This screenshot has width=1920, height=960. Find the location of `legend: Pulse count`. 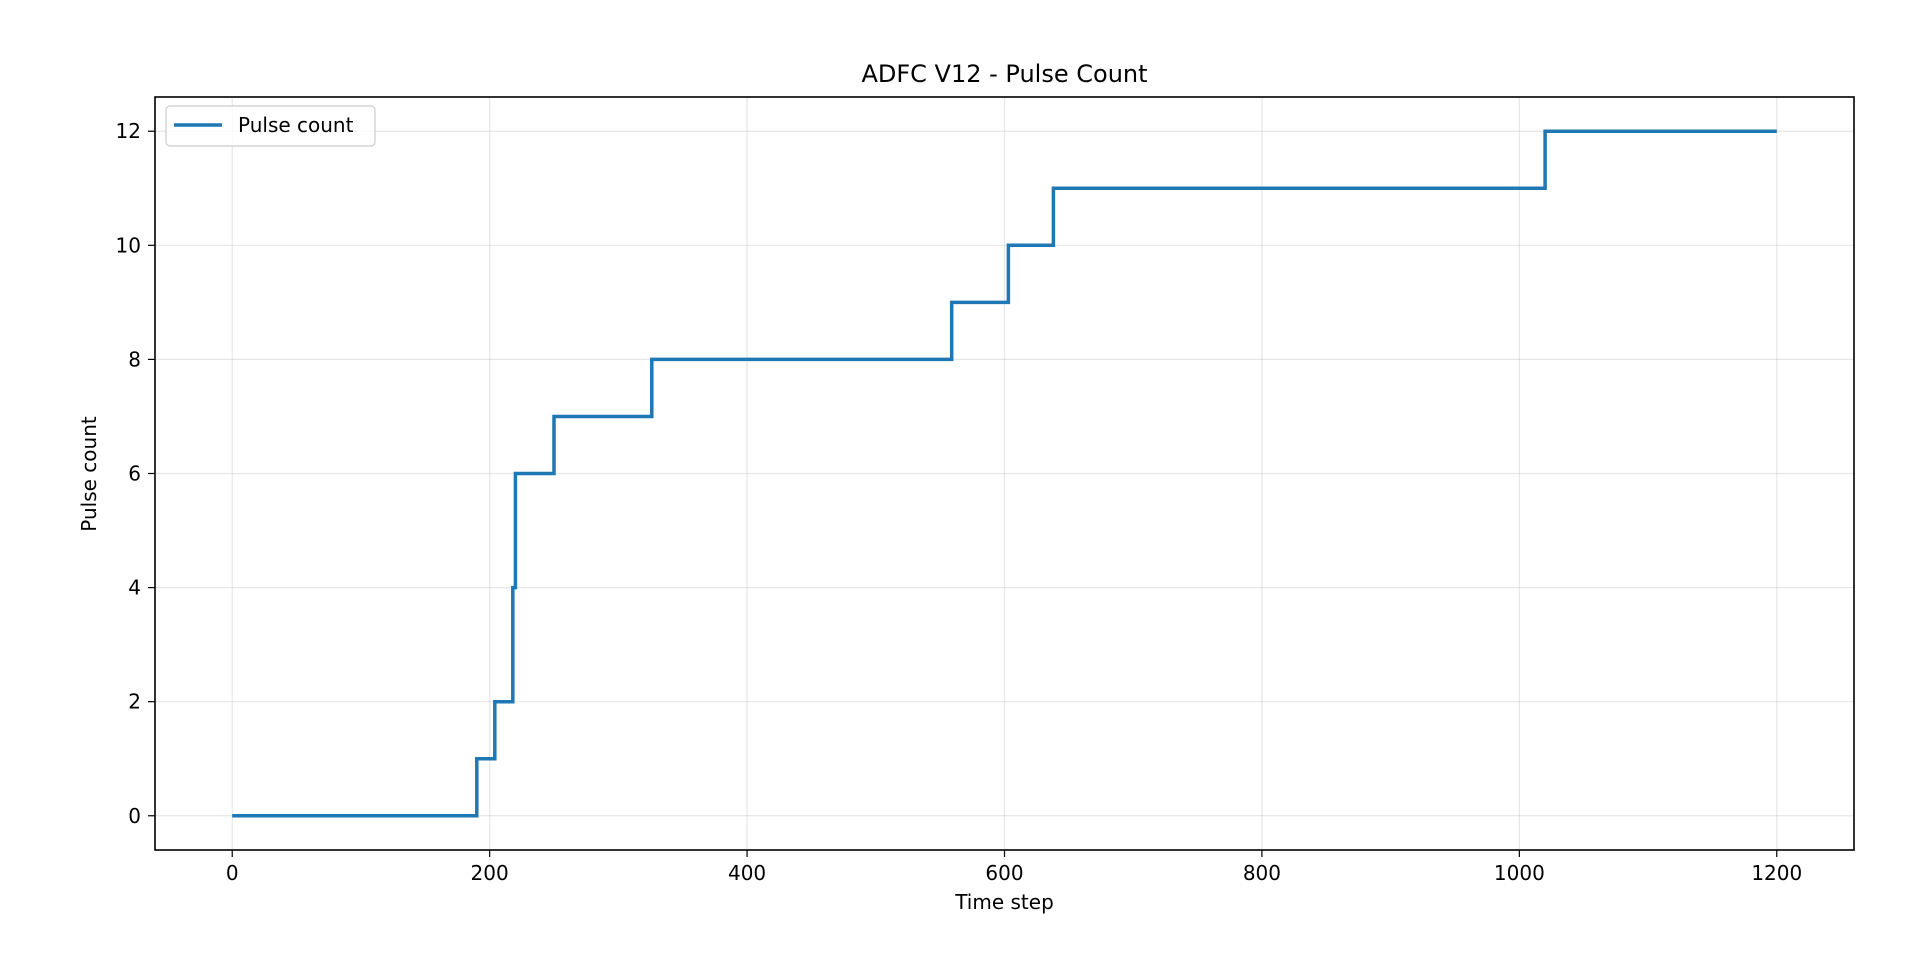

legend: Pulse count is located at coordinates (270, 126).